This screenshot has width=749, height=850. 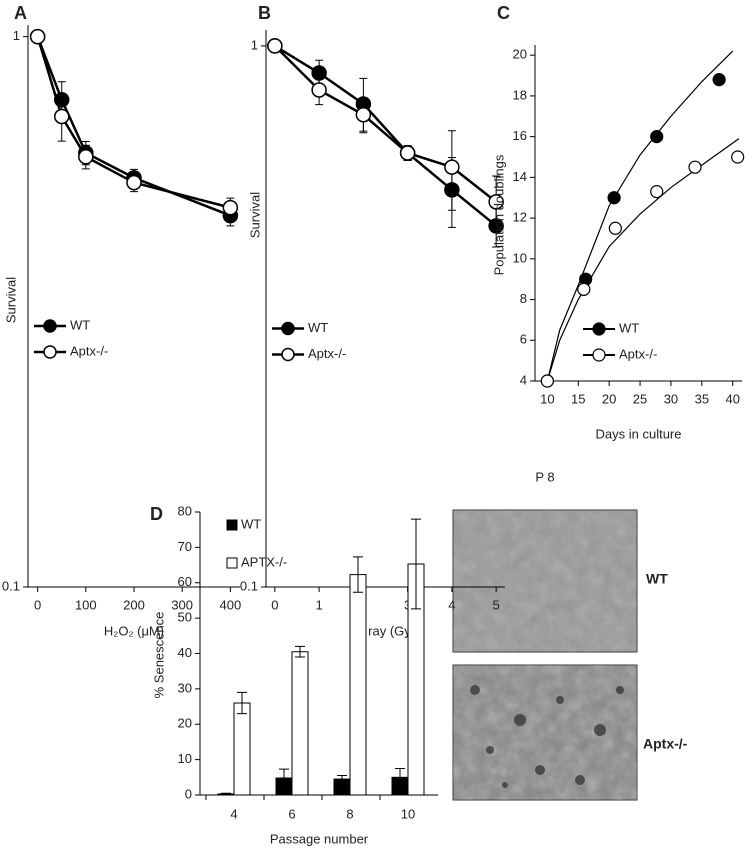 I want to click on y-tick-label: 12, so click(x=520, y=217).